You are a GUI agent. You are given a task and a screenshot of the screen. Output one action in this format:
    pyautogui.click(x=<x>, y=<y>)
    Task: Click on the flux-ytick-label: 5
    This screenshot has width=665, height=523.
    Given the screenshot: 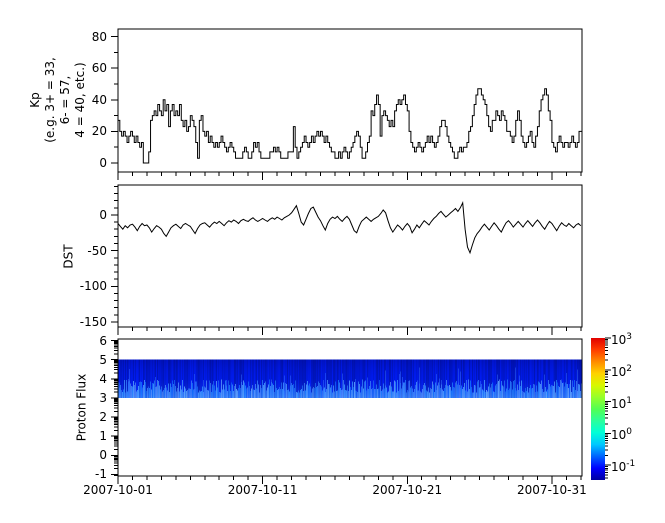 What is the action you would take?
    pyautogui.click(x=103, y=359)
    